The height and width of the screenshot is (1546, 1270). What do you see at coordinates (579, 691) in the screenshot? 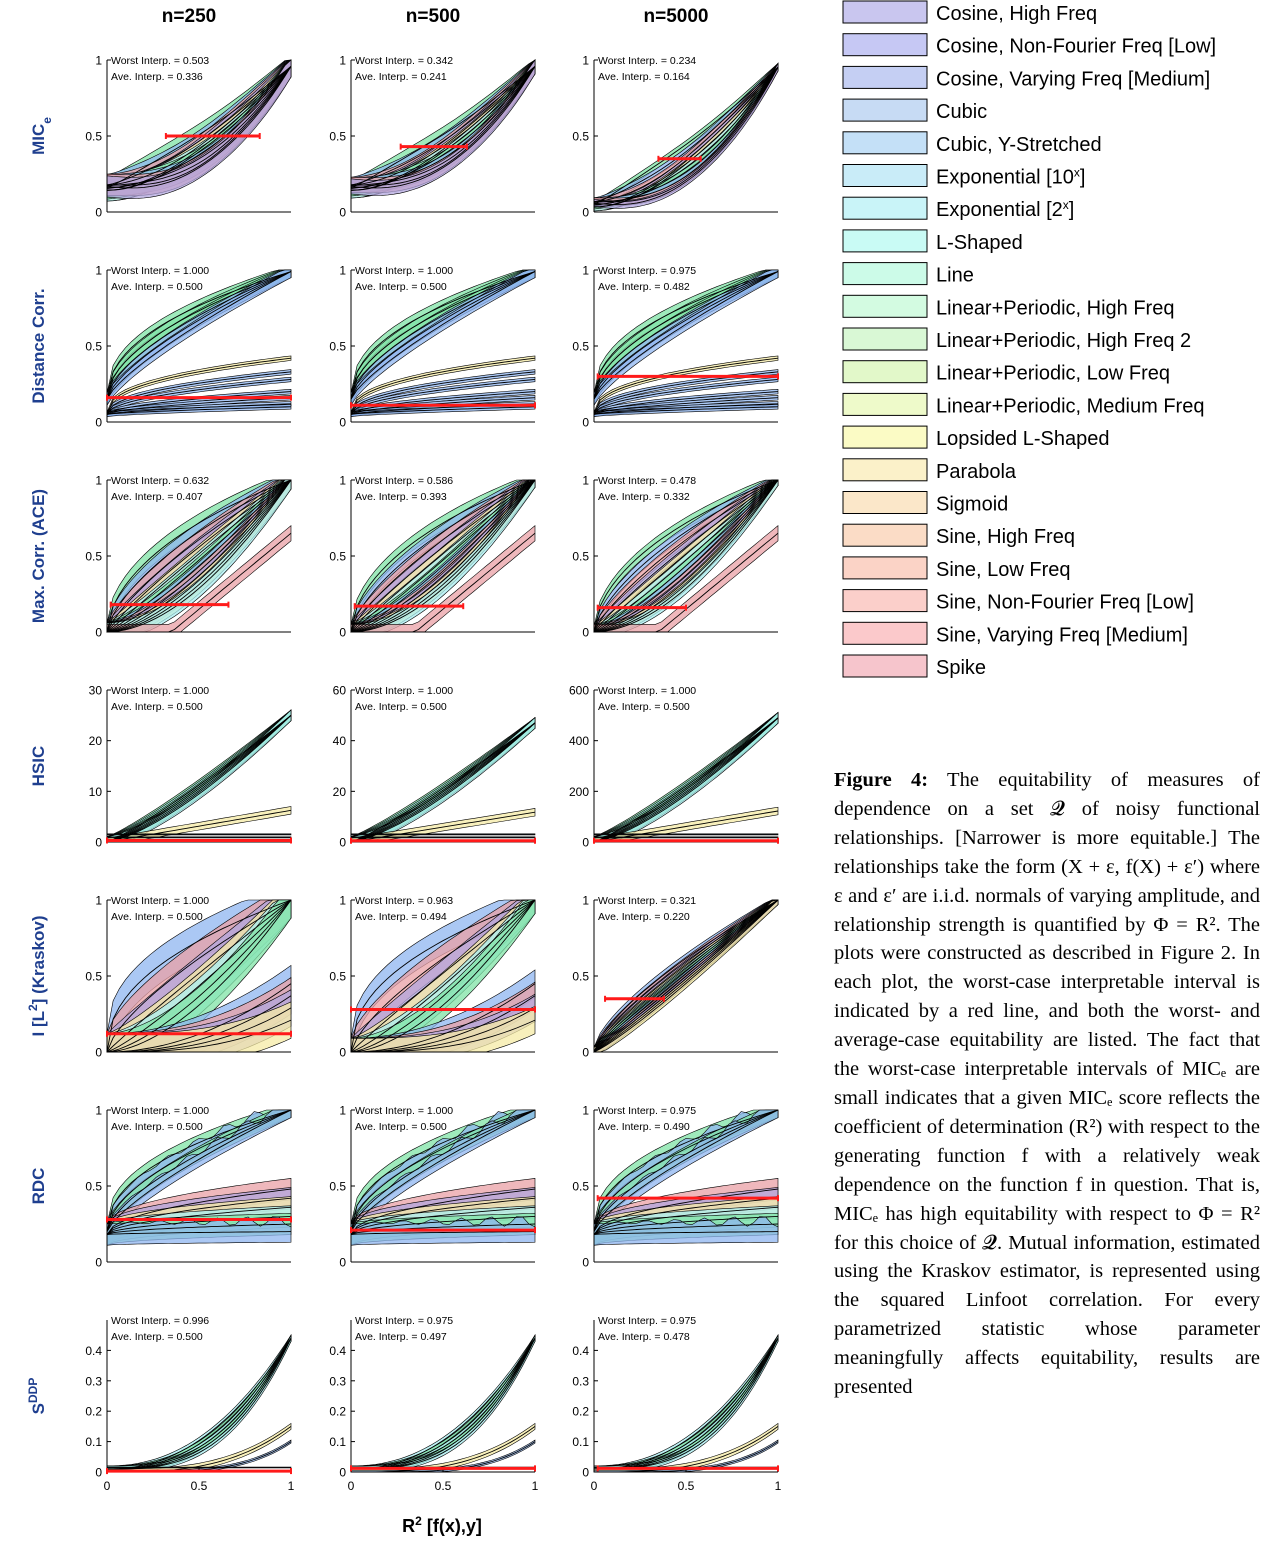
I see `y-tick-label: 600` at bounding box center [579, 691].